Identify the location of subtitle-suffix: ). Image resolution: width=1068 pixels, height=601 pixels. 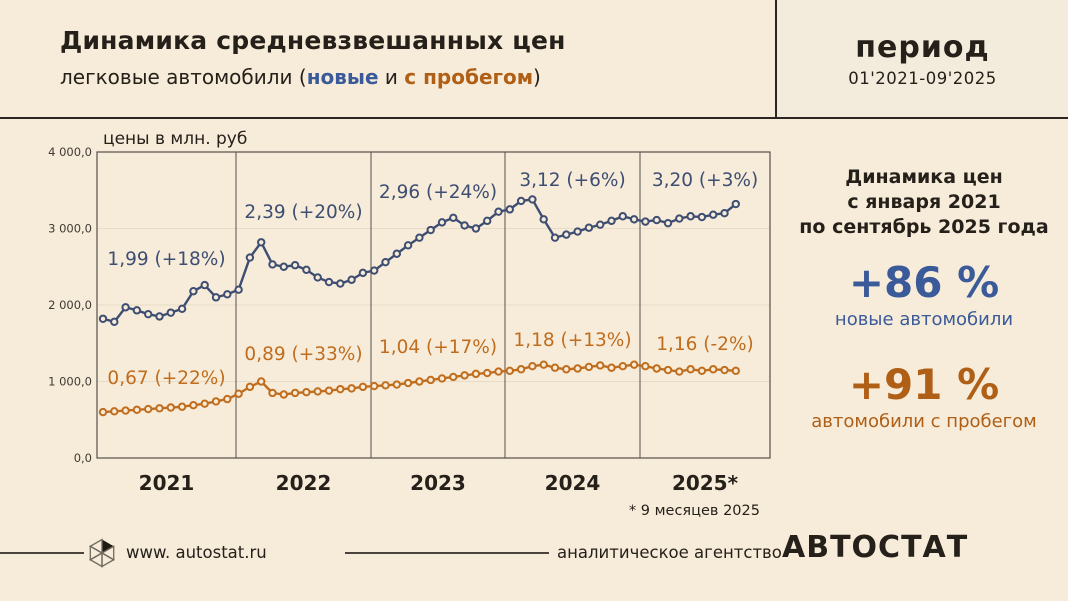
(537, 77).